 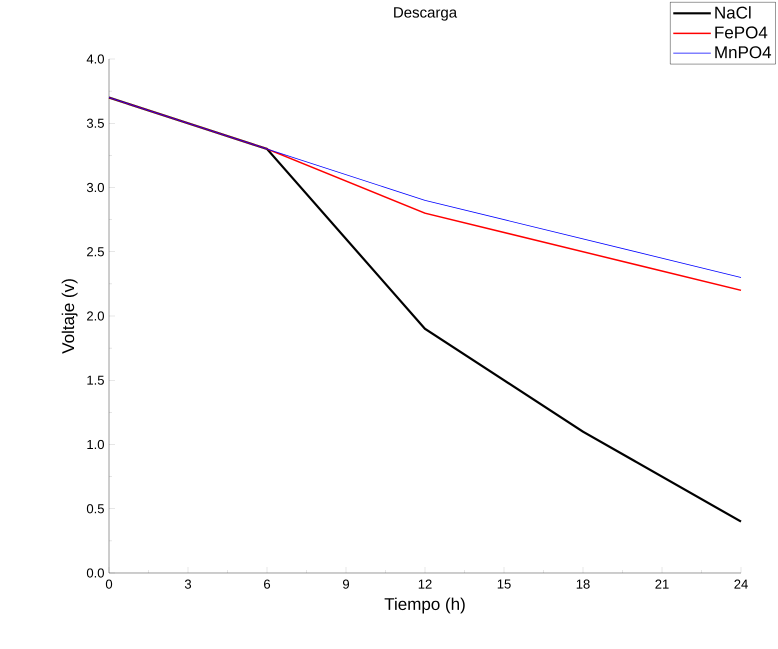 What do you see at coordinates (188, 584) in the screenshot?
I see `x-tick-label: 3` at bounding box center [188, 584].